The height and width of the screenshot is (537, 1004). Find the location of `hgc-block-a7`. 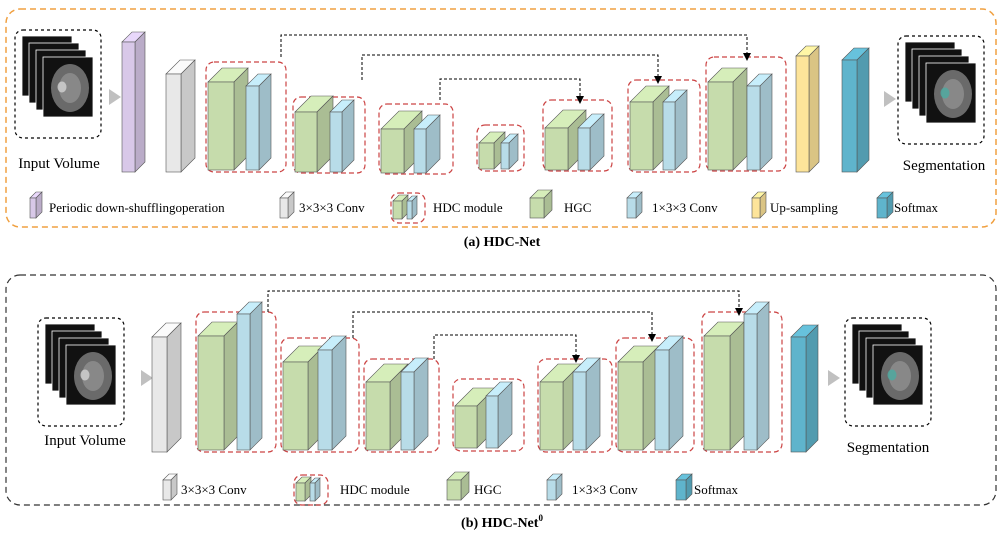

hgc-block-a7 is located at coordinates (727, 119).